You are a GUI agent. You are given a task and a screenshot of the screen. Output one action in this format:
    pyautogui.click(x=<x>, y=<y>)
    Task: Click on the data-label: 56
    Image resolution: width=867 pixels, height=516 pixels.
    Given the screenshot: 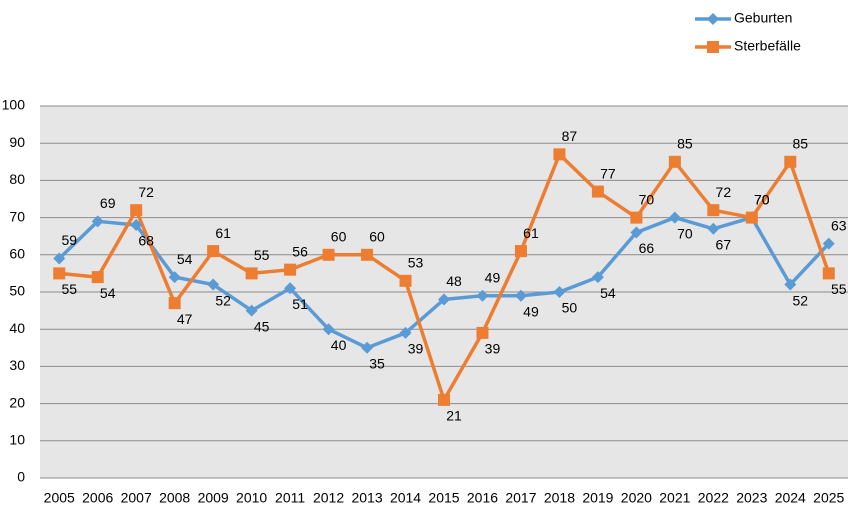 What is the action you would take?
    pyautogui.click(x=300, y=251)
    